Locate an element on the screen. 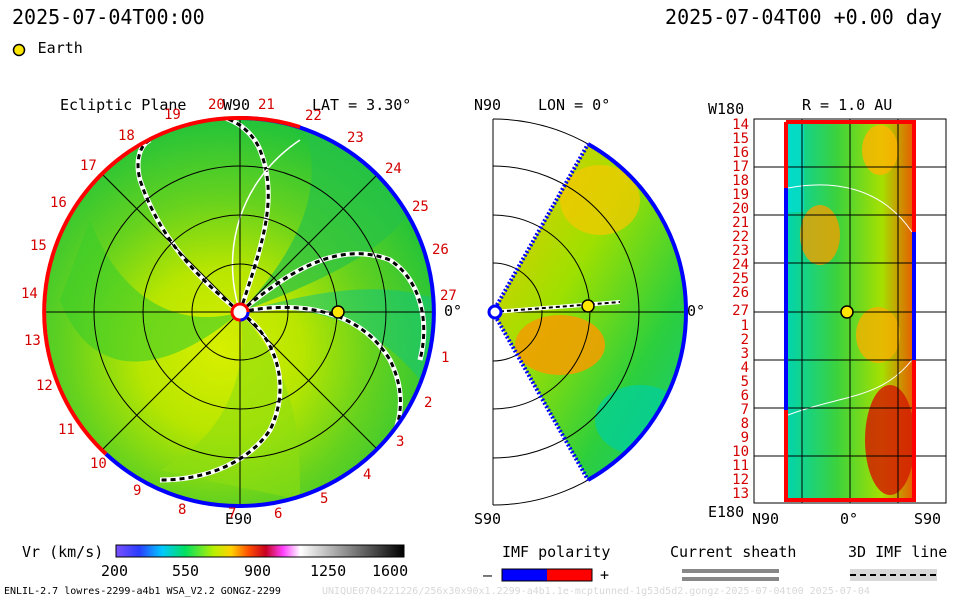  surface-x-label-0: 0° is located at coordinates (849, 519).